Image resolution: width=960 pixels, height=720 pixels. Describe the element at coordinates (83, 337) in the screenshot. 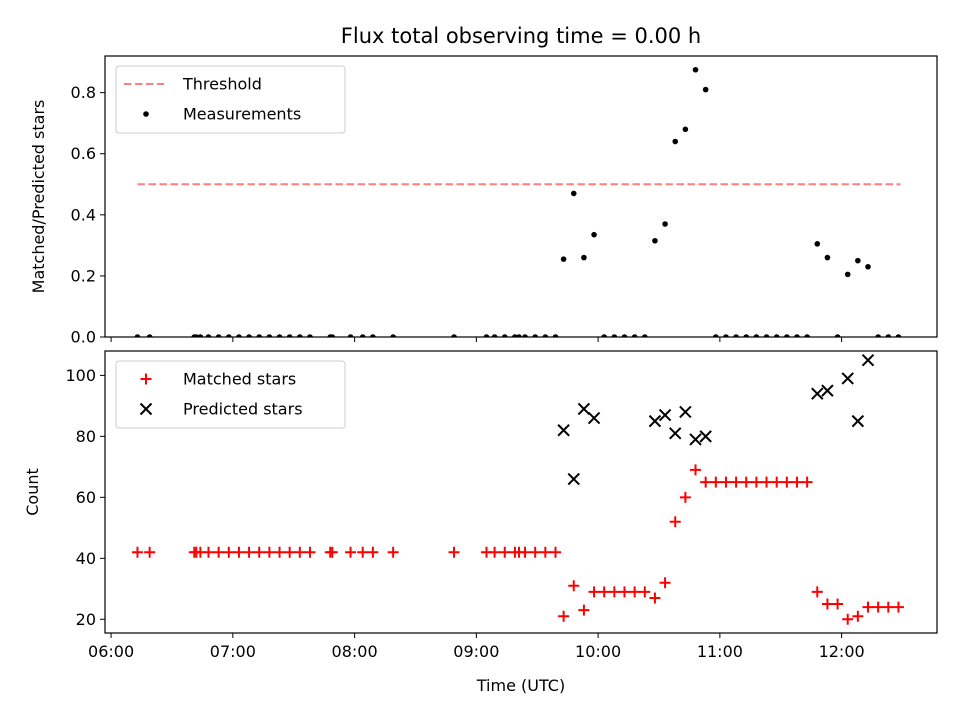

I see `y-tick-label: 0.0` at that location.